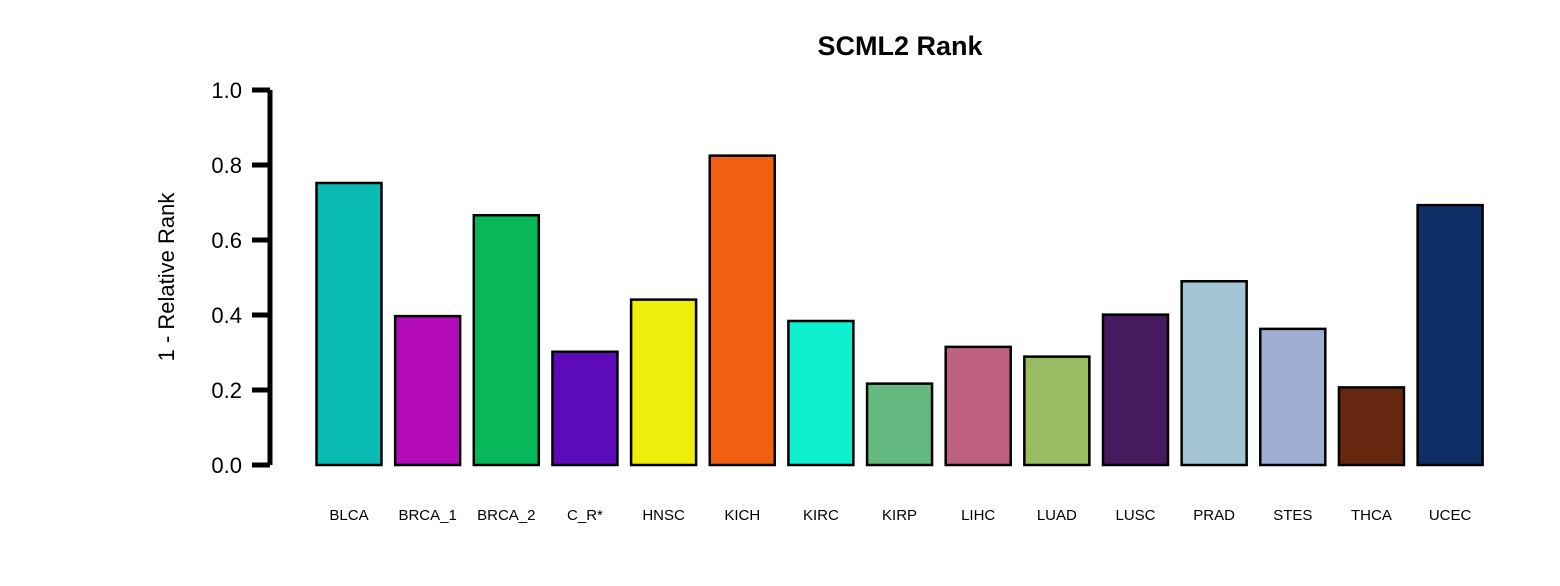  I want to click on y-tick-label: 0.0, so click(226, 465).